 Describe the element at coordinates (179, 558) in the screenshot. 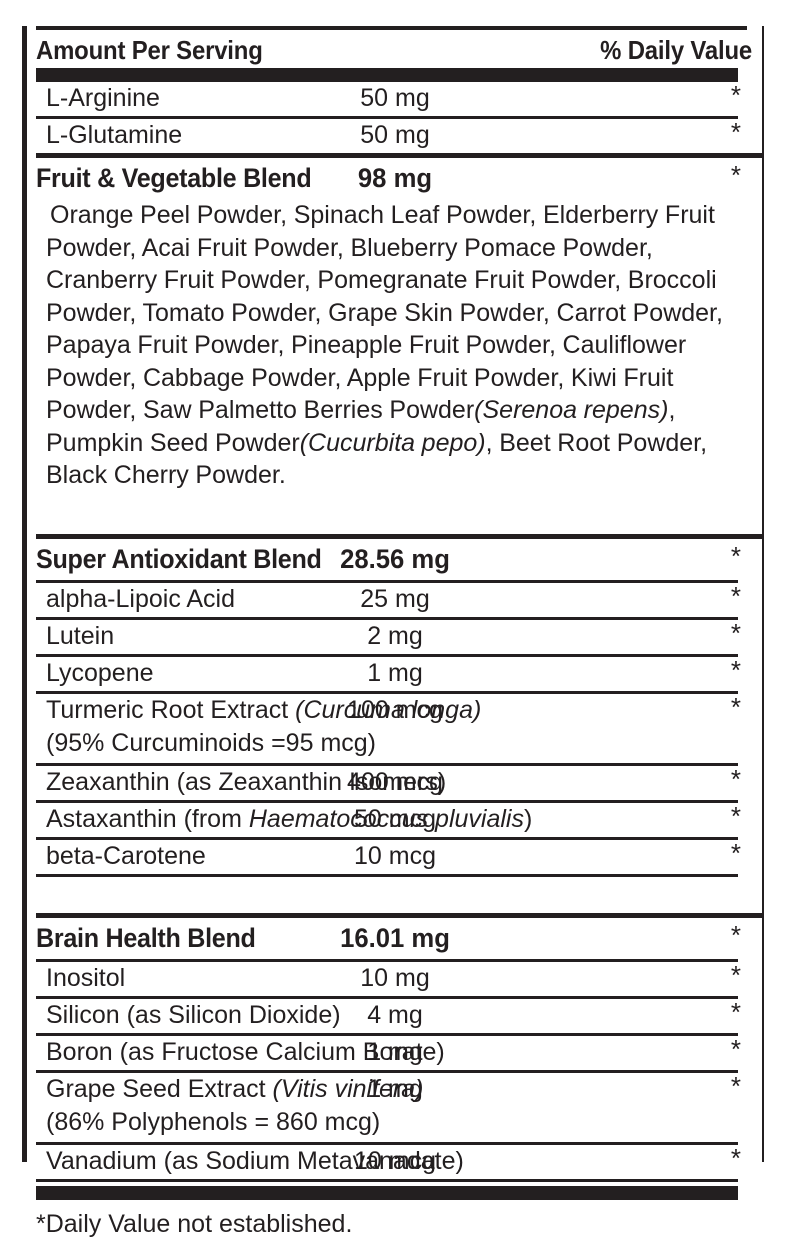

I see `blend-name: Super Antioxidant Blend` at that location.